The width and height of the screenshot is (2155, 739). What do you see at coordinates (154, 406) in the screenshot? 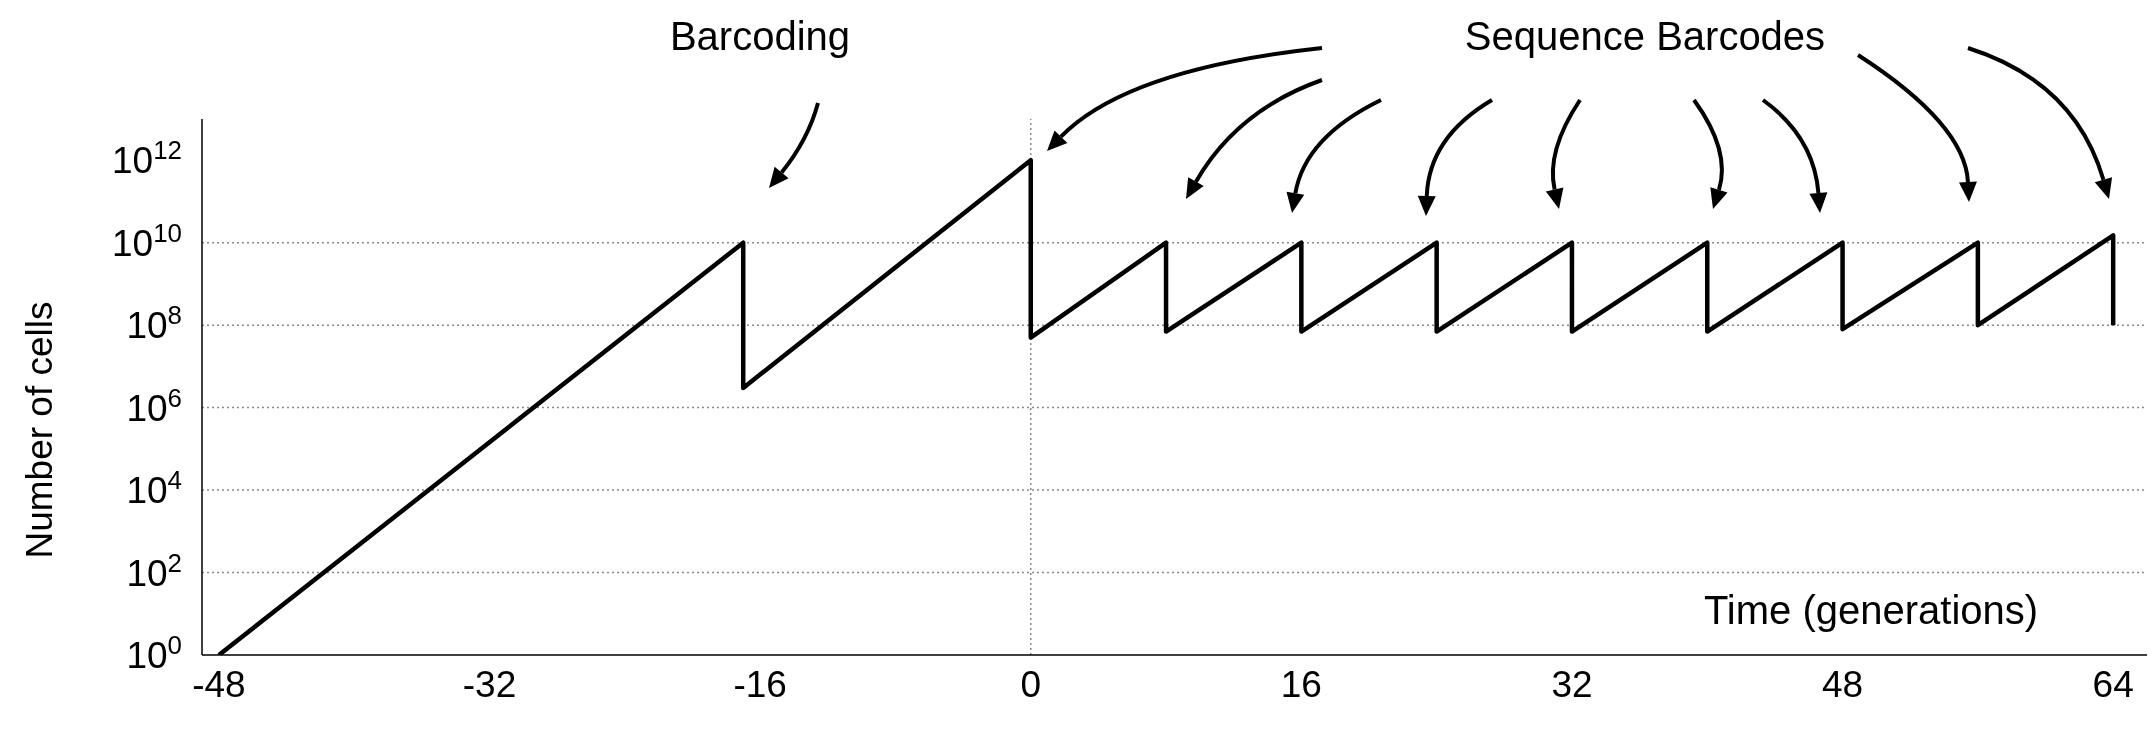
I see `y-tick-label: 10$^{6}$` at bounding box center [154, 406].